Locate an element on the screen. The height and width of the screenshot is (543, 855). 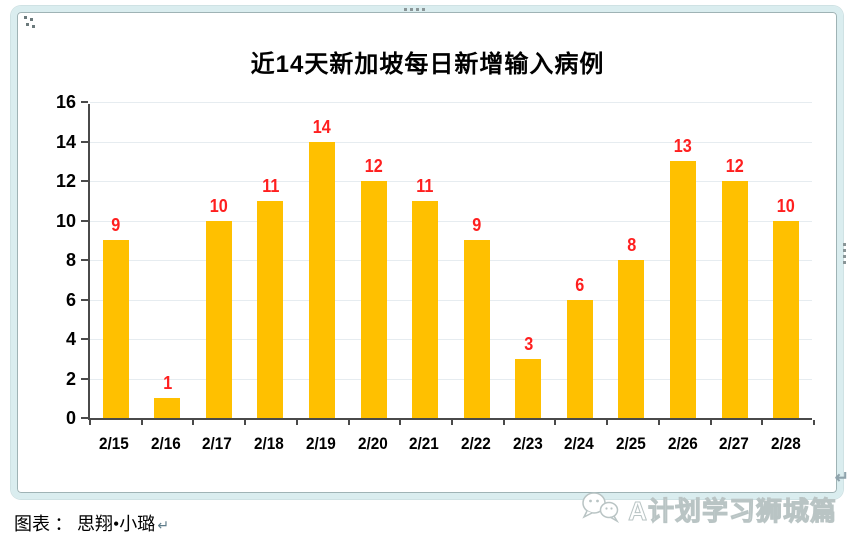
line-break-mark: ↵ is located at coordinates (841, 477).